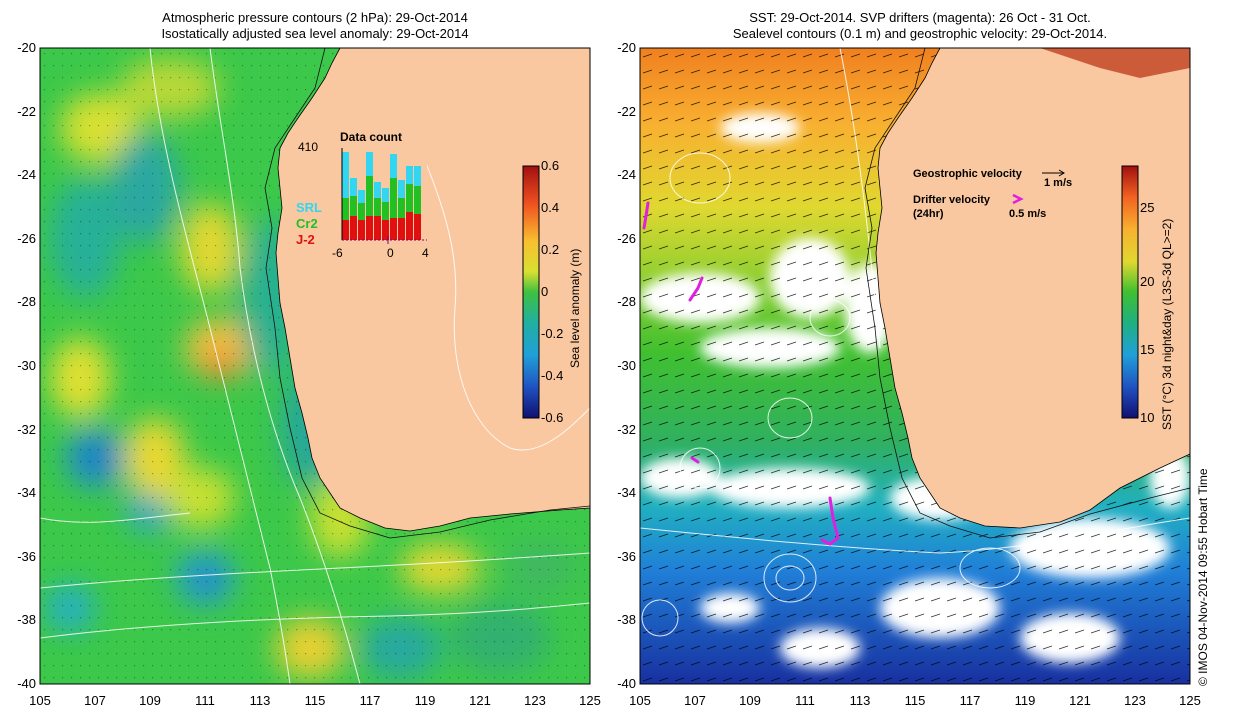 This screenshot has height=720, width=1250. What do you see at coordinates (1147, 281) in the screenshot?
I see `sst-cbar-tick-20: 20` at bounding box center [1147, 281].